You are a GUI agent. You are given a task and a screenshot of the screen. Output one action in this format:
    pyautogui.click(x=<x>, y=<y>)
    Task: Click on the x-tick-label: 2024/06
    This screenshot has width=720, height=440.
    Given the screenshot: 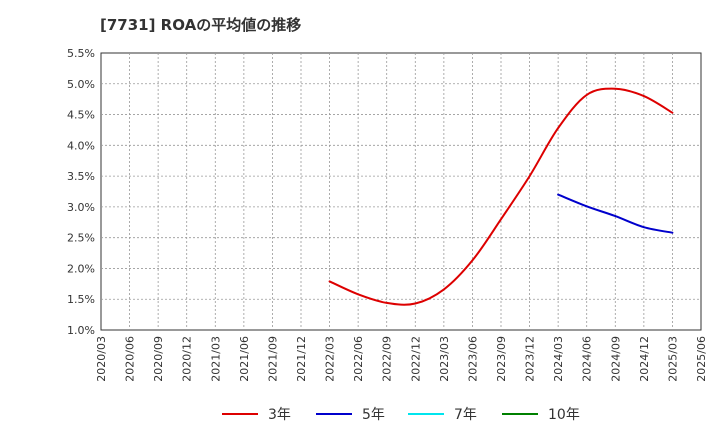 What is the action you would take?
    pyautogui.click(x=587, y=359)
    